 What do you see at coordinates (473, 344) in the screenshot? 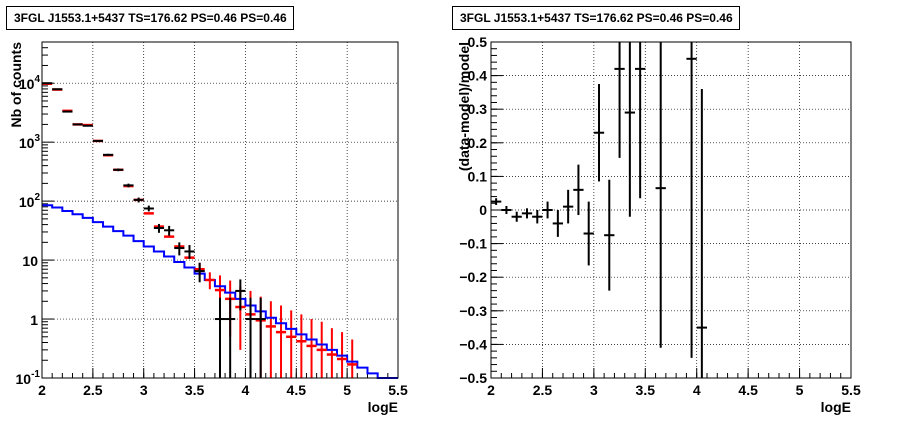
I see `residual-y-tick-label: −0.4` at bounding box center [473, 344].